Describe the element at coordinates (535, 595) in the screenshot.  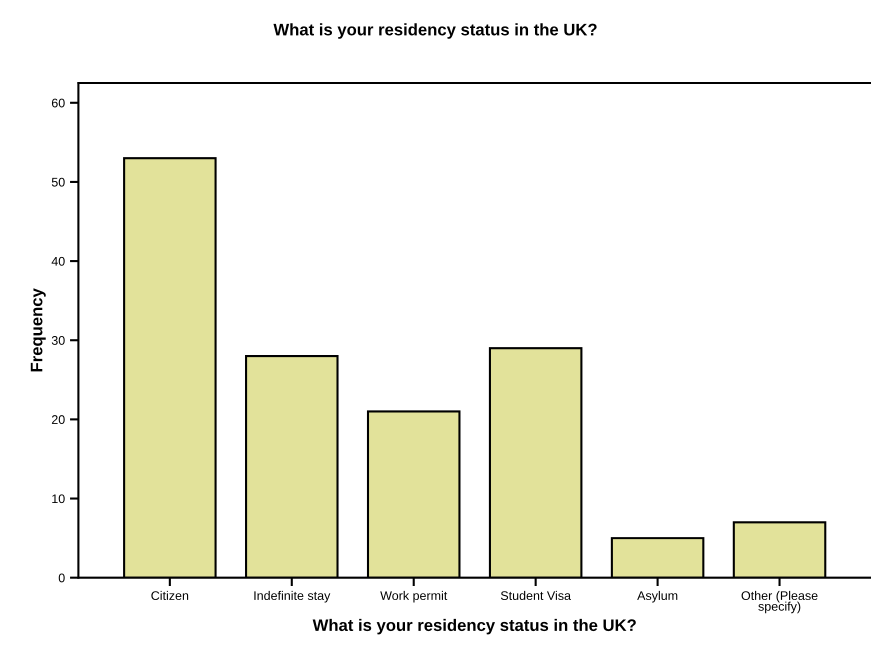
I see `x-tick-label: Student Visa` at that location.